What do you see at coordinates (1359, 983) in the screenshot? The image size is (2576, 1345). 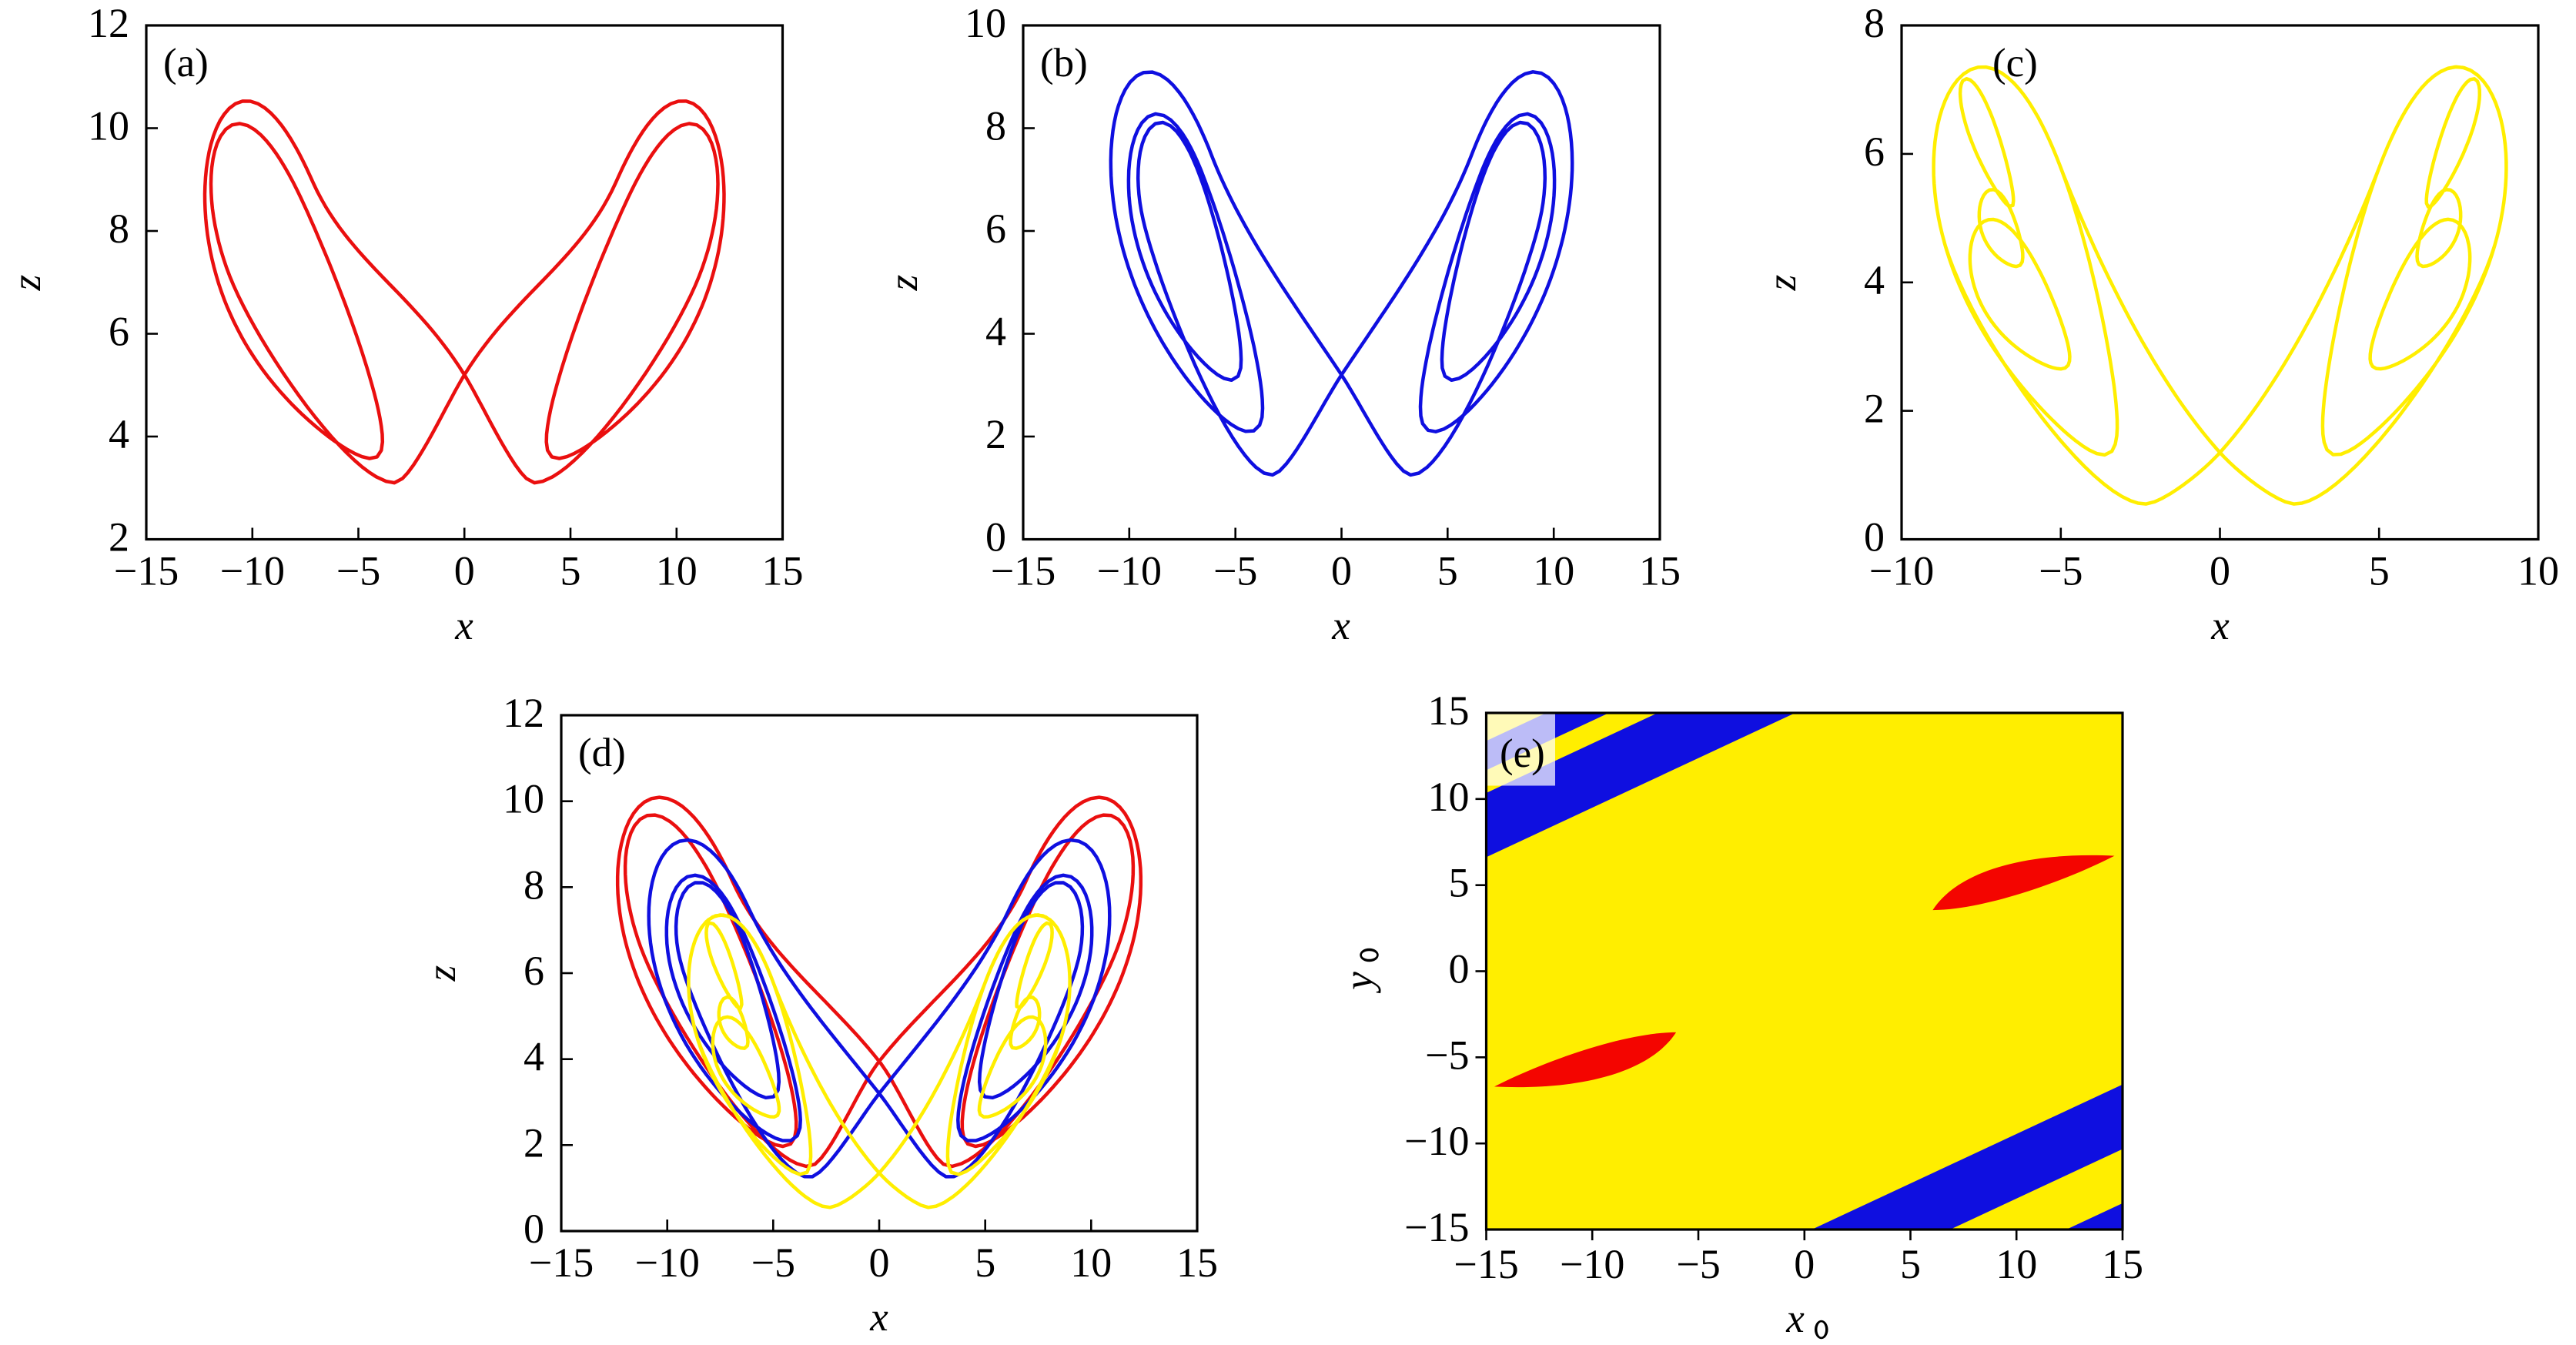 I see `svg-text: y` at bounding box center [1359, 983].